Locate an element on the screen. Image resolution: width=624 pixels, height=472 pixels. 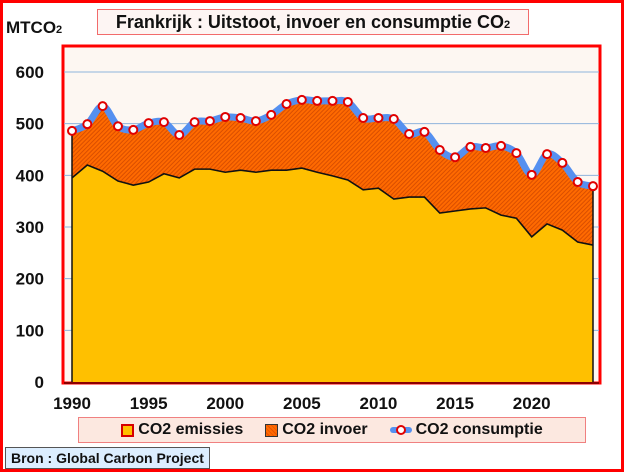
legend-label: CO2 invoer is located at coordinates (325, 429).